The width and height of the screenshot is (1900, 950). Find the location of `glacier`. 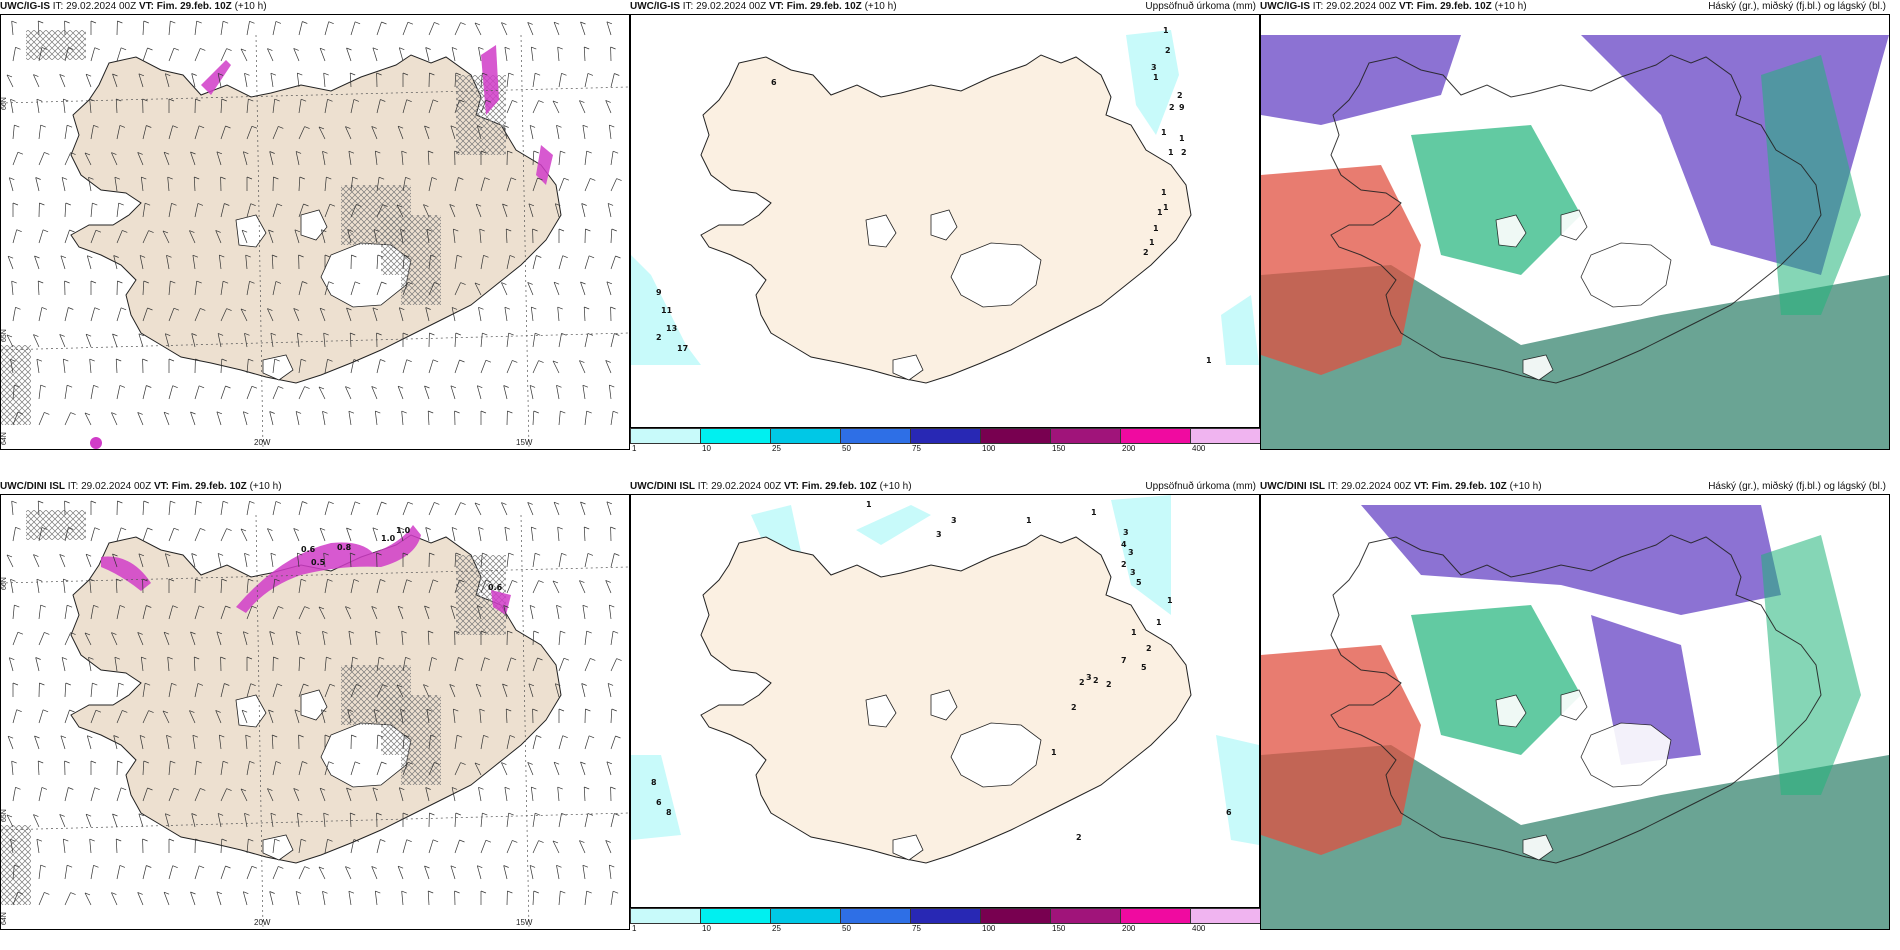

glacier is located at coordinates (1574, 705).